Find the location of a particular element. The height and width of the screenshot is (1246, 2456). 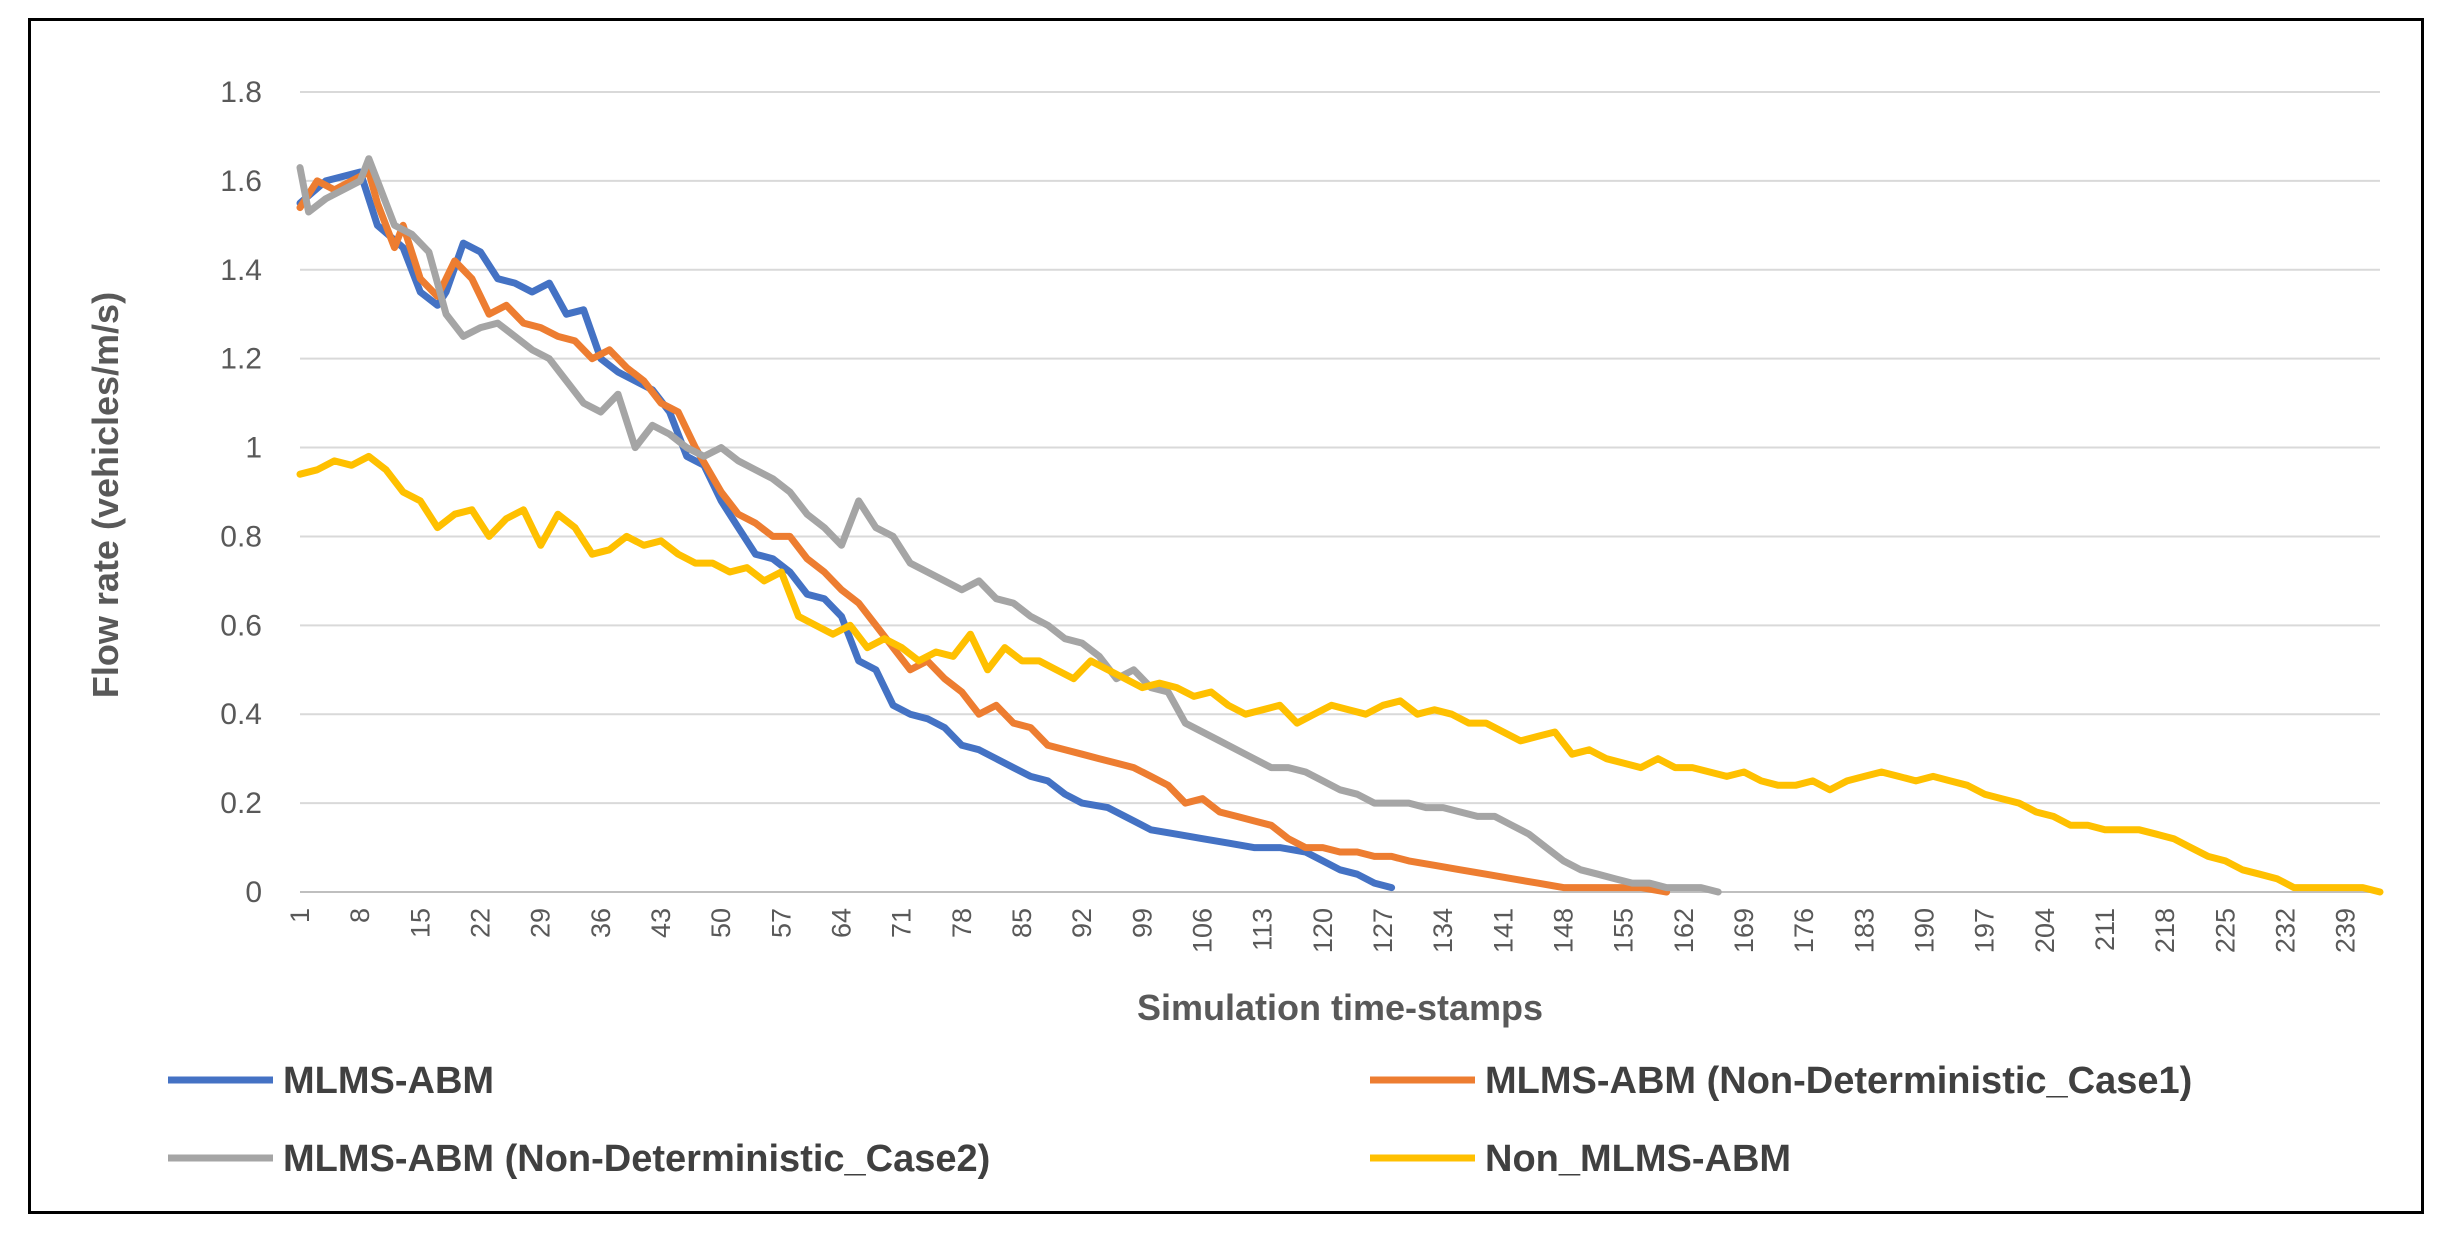

x-tick-label: 71 is located at coordinates (902, 923).